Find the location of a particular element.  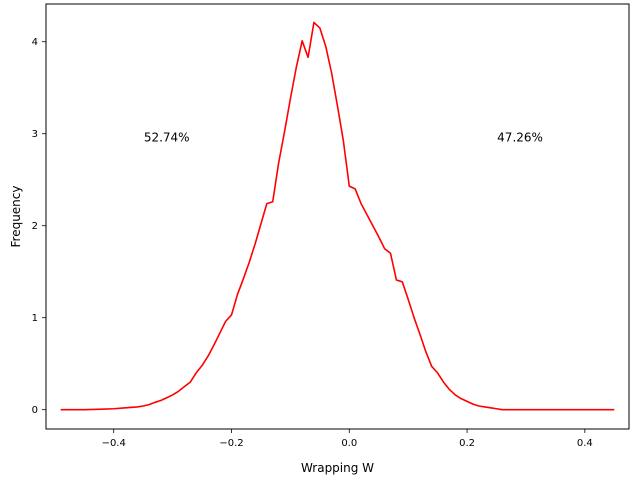

y-tick-label: 4 is located at coordinates (35, 42).